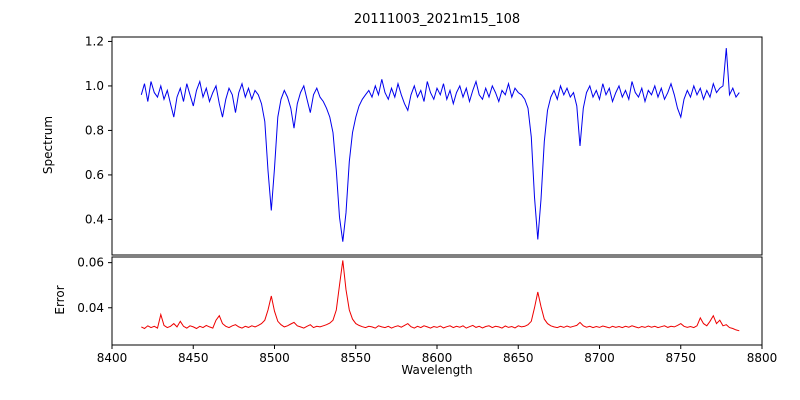 The image size is (800, 400). Describe the element at coordinates (437, 358) in the screenshot. I see `x-tick-label: 8600` at that location.